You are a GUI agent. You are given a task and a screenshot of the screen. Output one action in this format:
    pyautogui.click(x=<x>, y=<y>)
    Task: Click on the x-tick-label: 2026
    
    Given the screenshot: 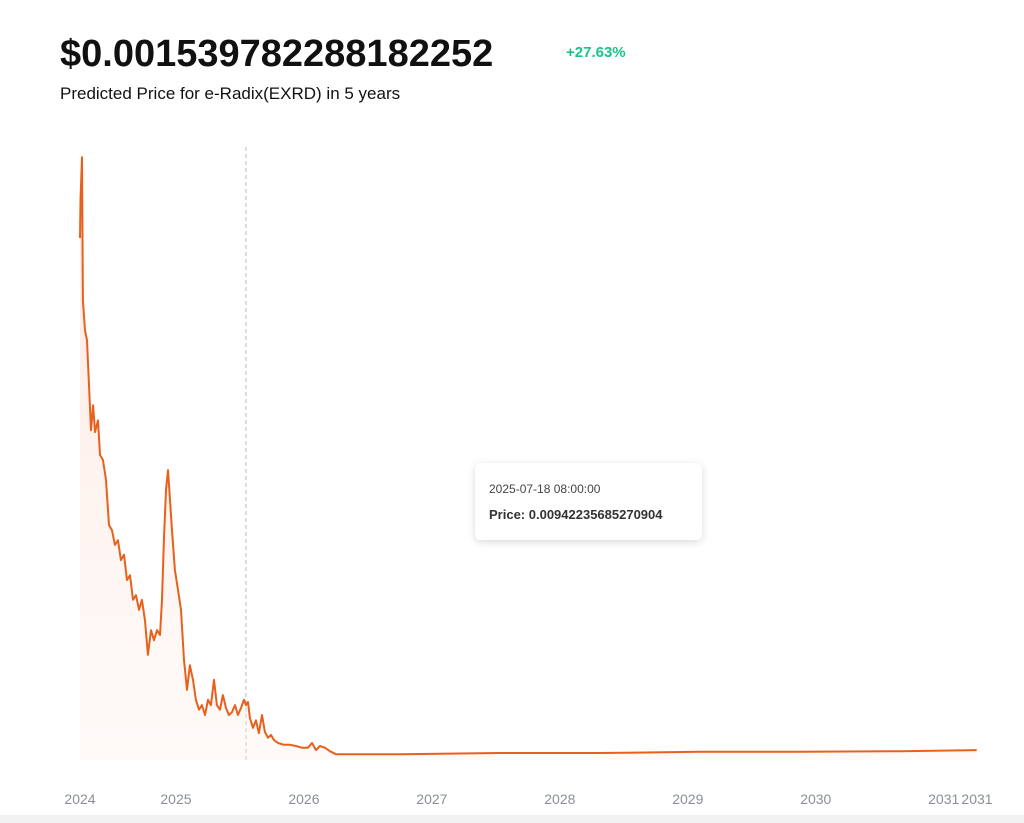 What is the action you would take?
    pyautogui.click(x=303, y=799)
    